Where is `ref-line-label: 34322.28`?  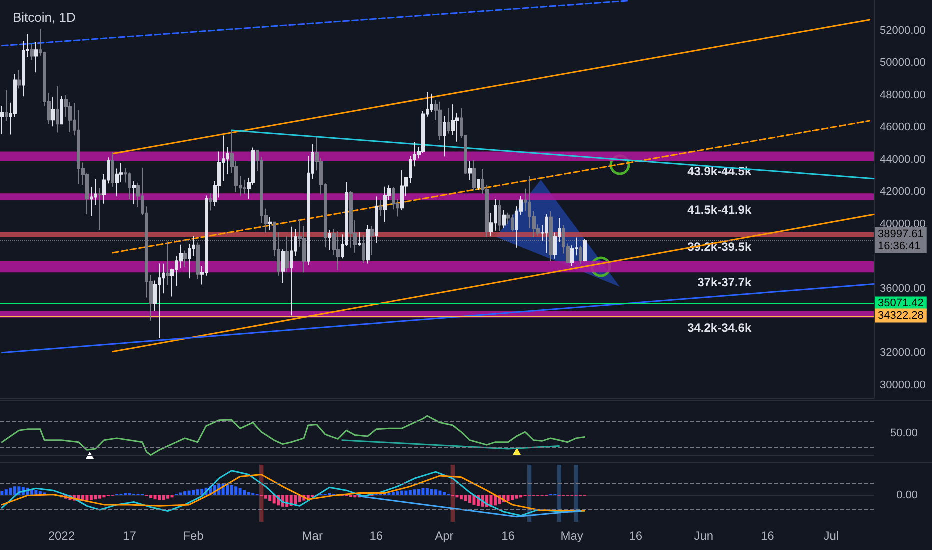 ref-line-label: 34322.28 is located at coordinates (901, 316).